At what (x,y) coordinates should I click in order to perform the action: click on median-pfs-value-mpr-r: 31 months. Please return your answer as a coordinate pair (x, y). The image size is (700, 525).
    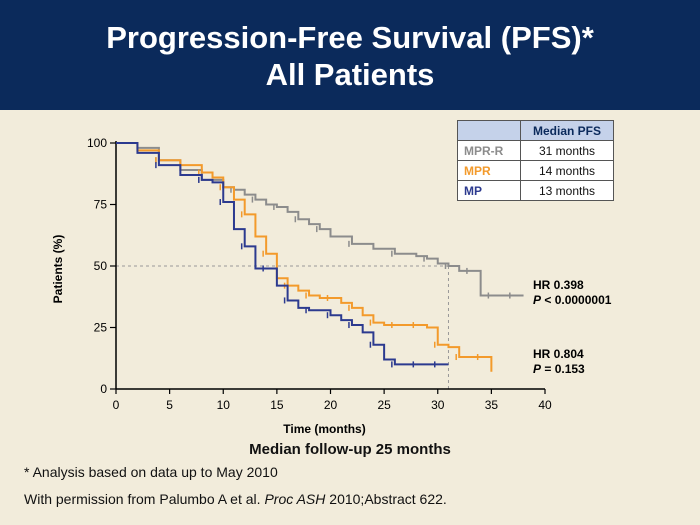
    Looking at the image, I should click on (567, 150).